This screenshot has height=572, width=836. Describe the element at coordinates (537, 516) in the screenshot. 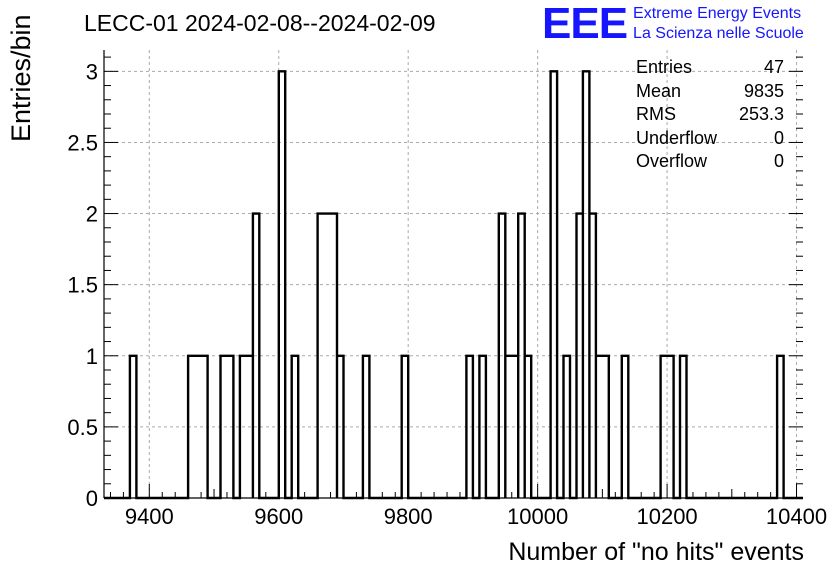

I see `x-tick-label: 10000` at that location.